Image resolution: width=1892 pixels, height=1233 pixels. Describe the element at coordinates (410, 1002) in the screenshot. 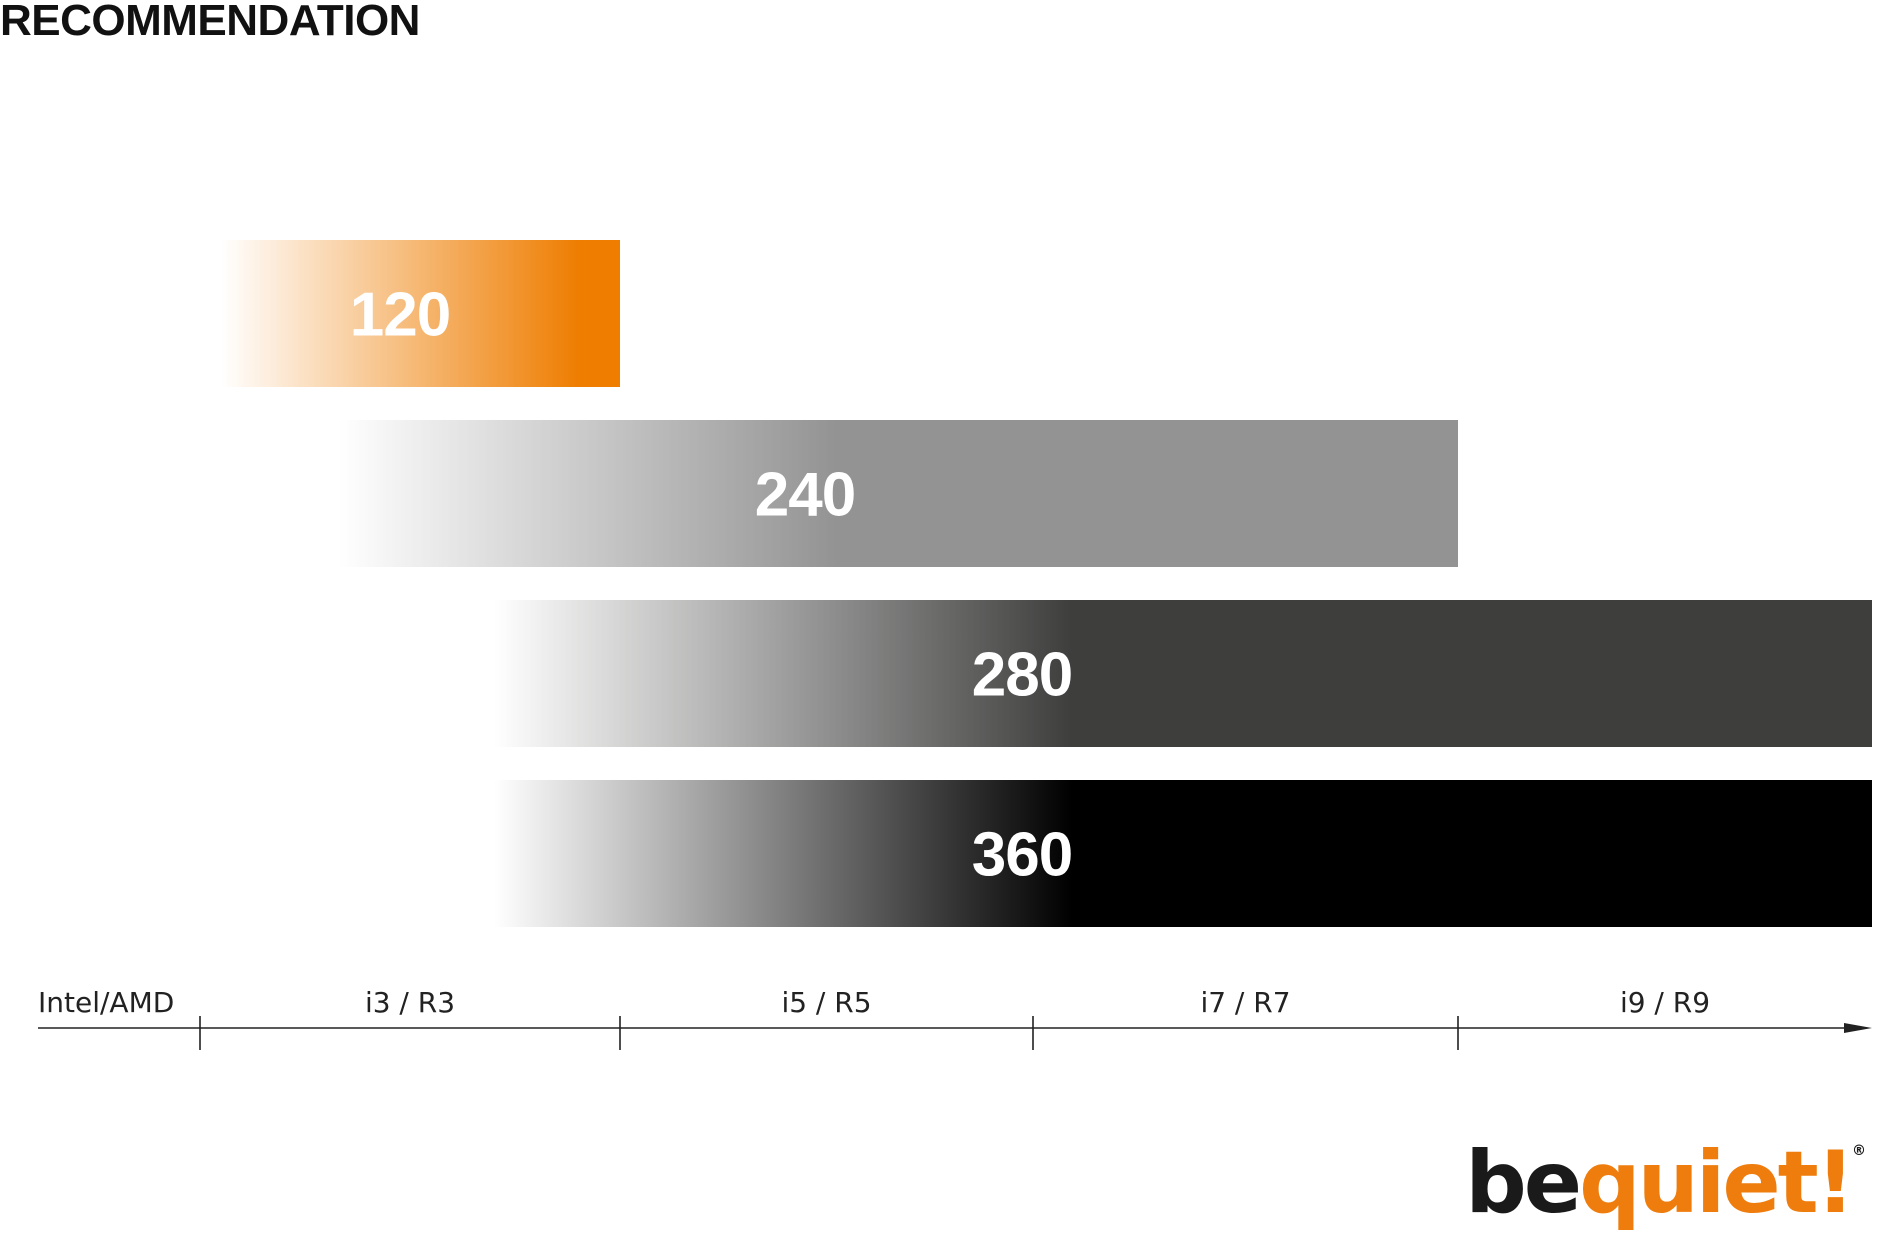

I see `x-tick-label: i3 / R3` at that location.